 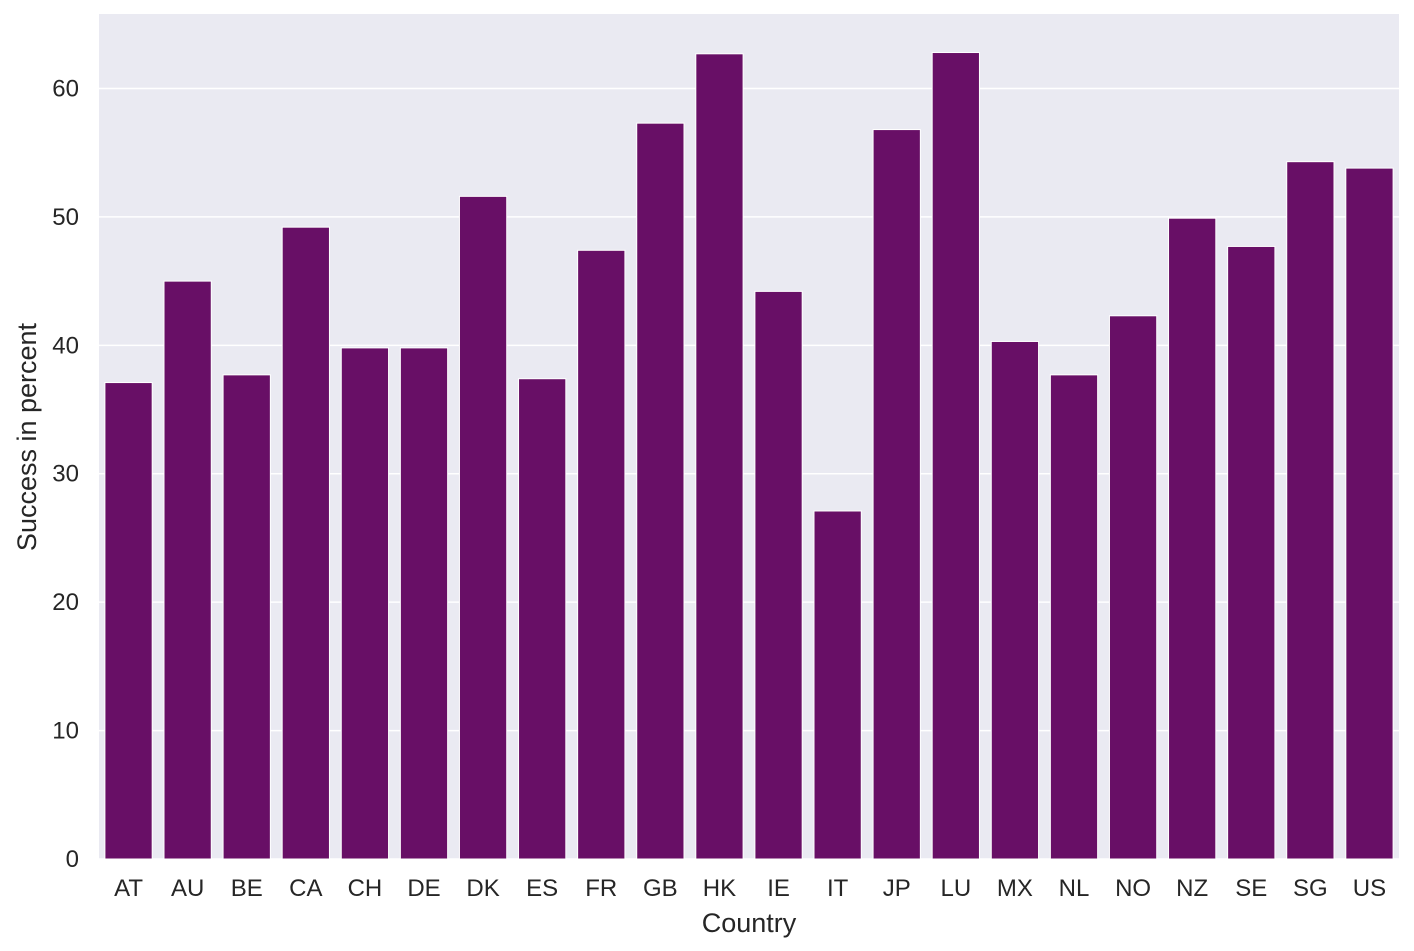 What do you see at coordinates (1074, 888) in the screenshot?
I see `x-tick-label-nl: NL` at bounding box center [1074, 888].